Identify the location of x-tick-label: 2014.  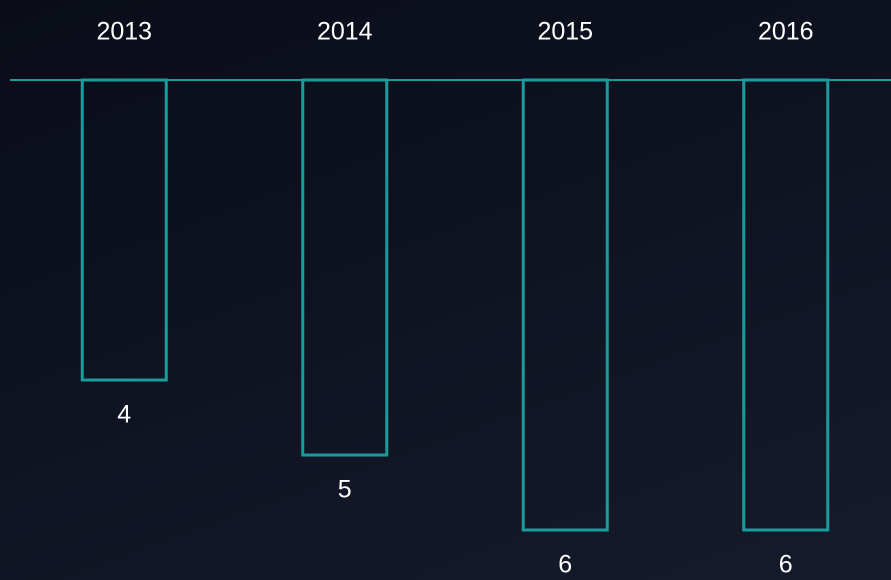
(345, 32).